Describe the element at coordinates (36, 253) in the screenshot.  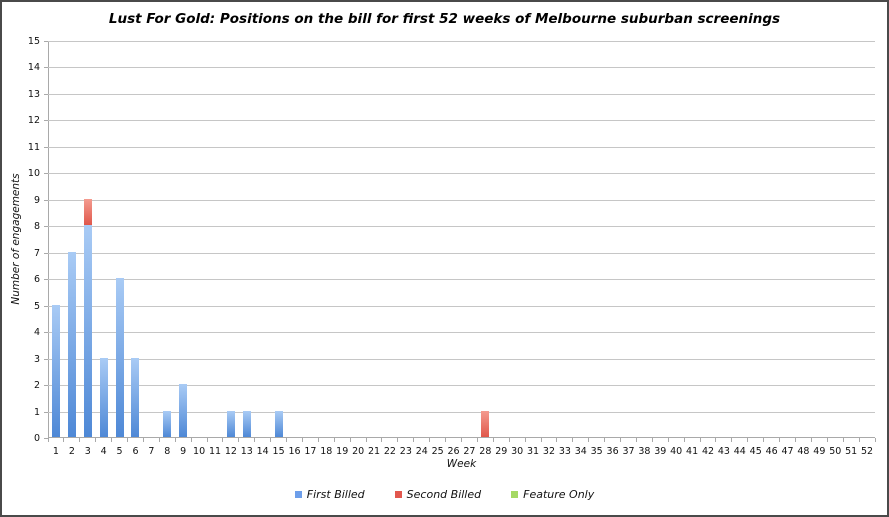
I see `y-label-7: 7` at that location.